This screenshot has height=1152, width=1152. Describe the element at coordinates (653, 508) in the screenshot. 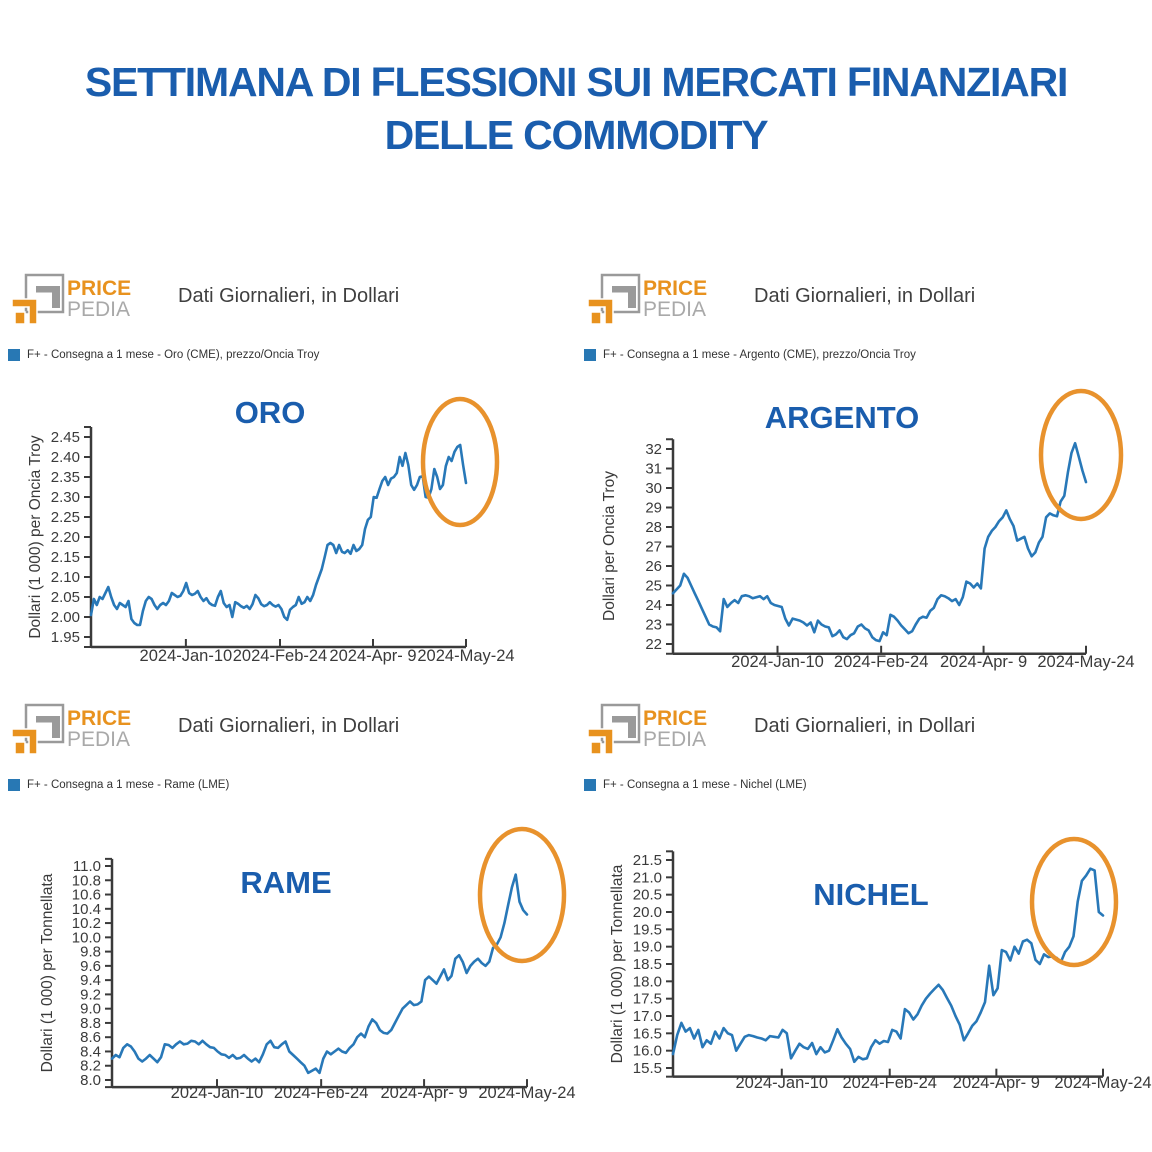

I see `y-tick-label: 29` at that location.